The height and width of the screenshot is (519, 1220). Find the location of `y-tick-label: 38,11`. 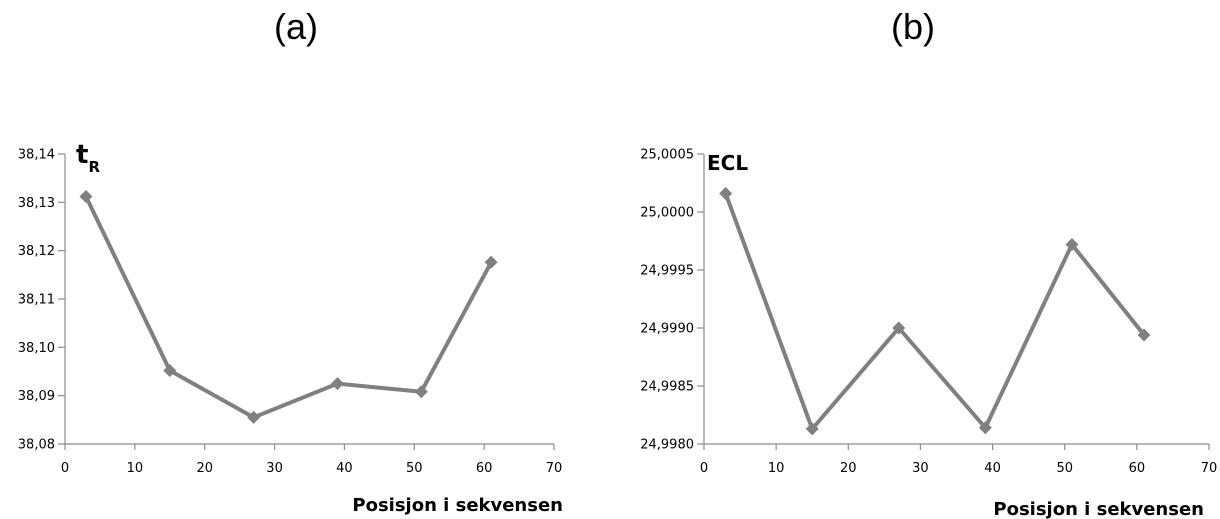

y-tick-label: 38,11 is located at coordinates (36, 300).